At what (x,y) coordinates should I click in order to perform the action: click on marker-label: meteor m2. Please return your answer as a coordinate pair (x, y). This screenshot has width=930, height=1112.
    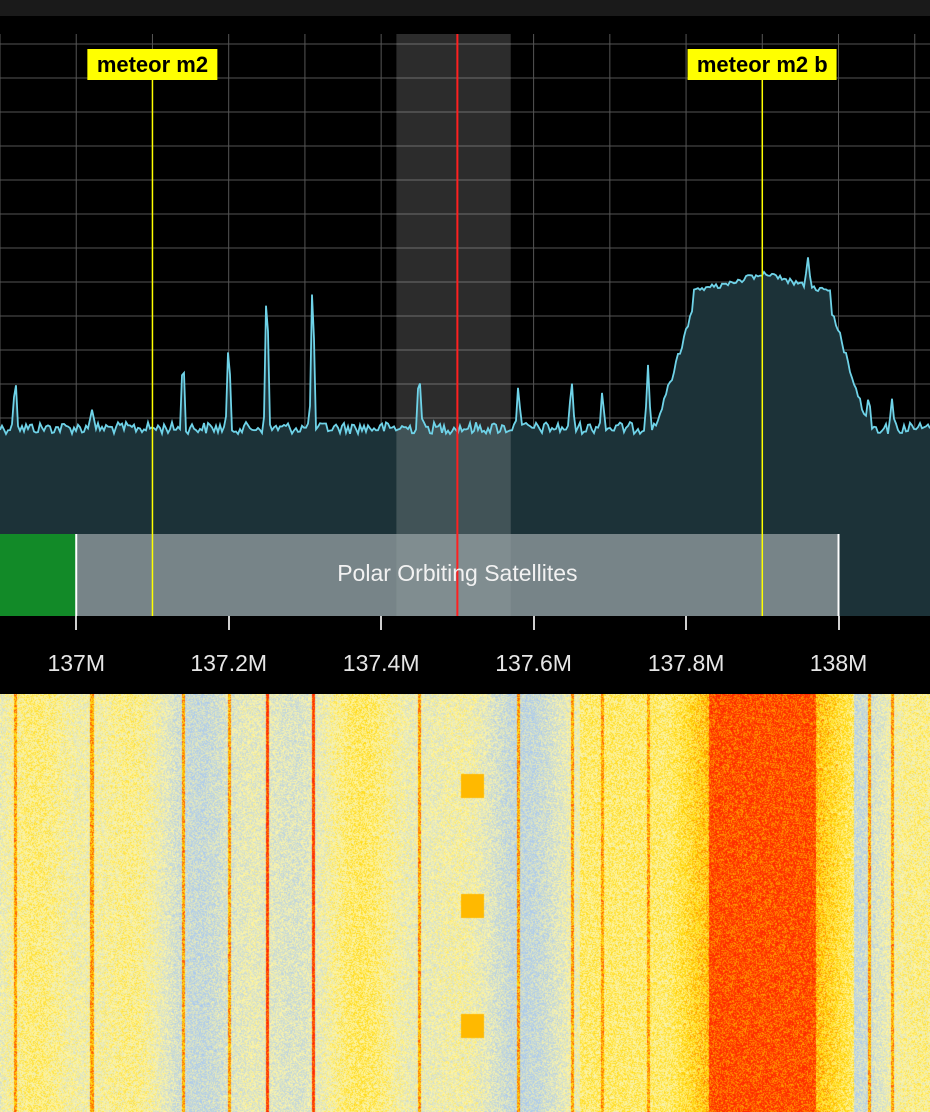
    Looking at the image, I should click on (152, 64).